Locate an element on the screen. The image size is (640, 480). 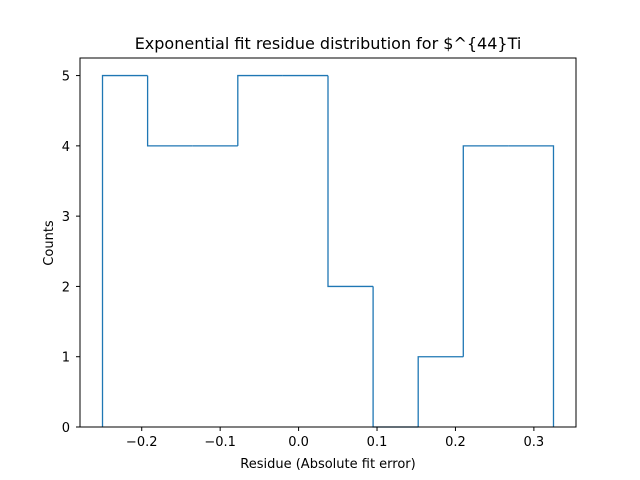
x-axis-ticks: −0.2 −0.1 0.0 0.1 0.2 0.3 is located at coordinates (335, 438).